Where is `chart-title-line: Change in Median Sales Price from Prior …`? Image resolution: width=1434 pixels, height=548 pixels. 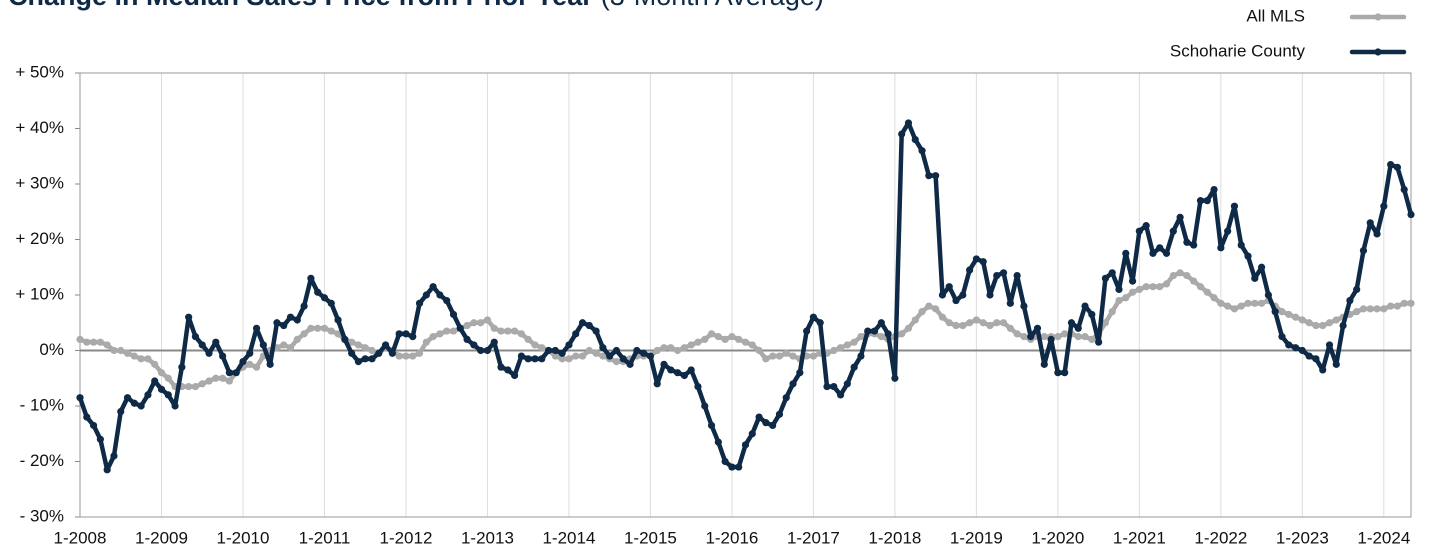 chart-title-line: Change in Median Sales Price from Prior … is located at coordinates (416, 5).